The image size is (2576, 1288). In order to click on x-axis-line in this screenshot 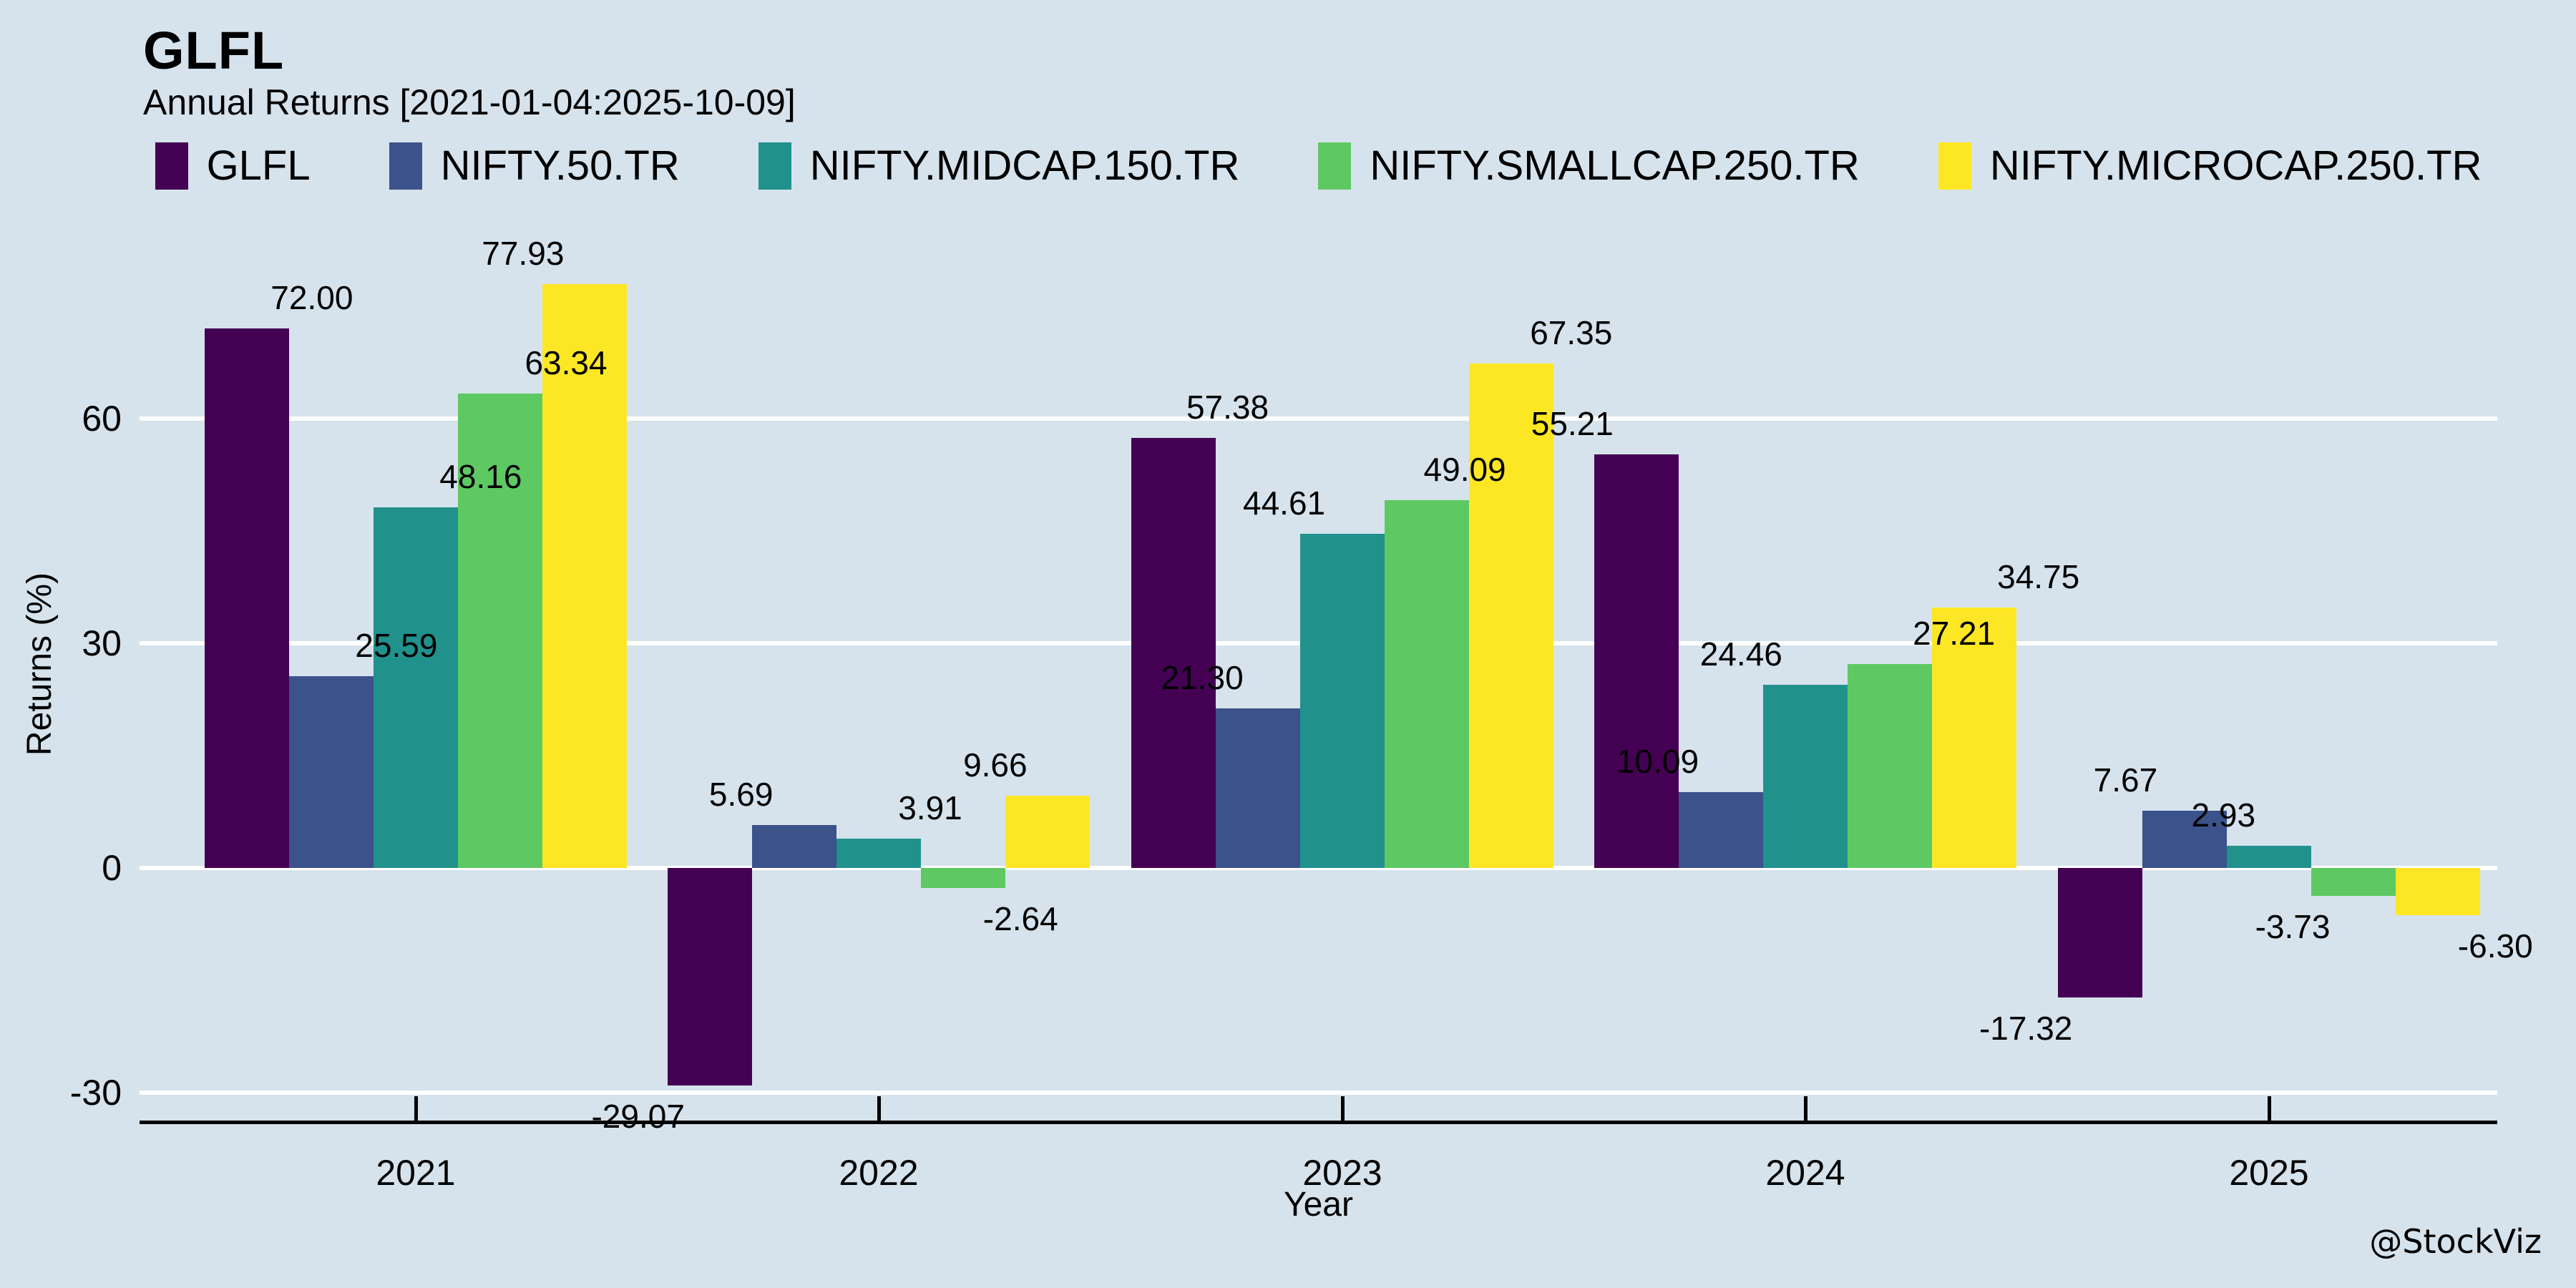, I will do `click(1318, 1122)`.